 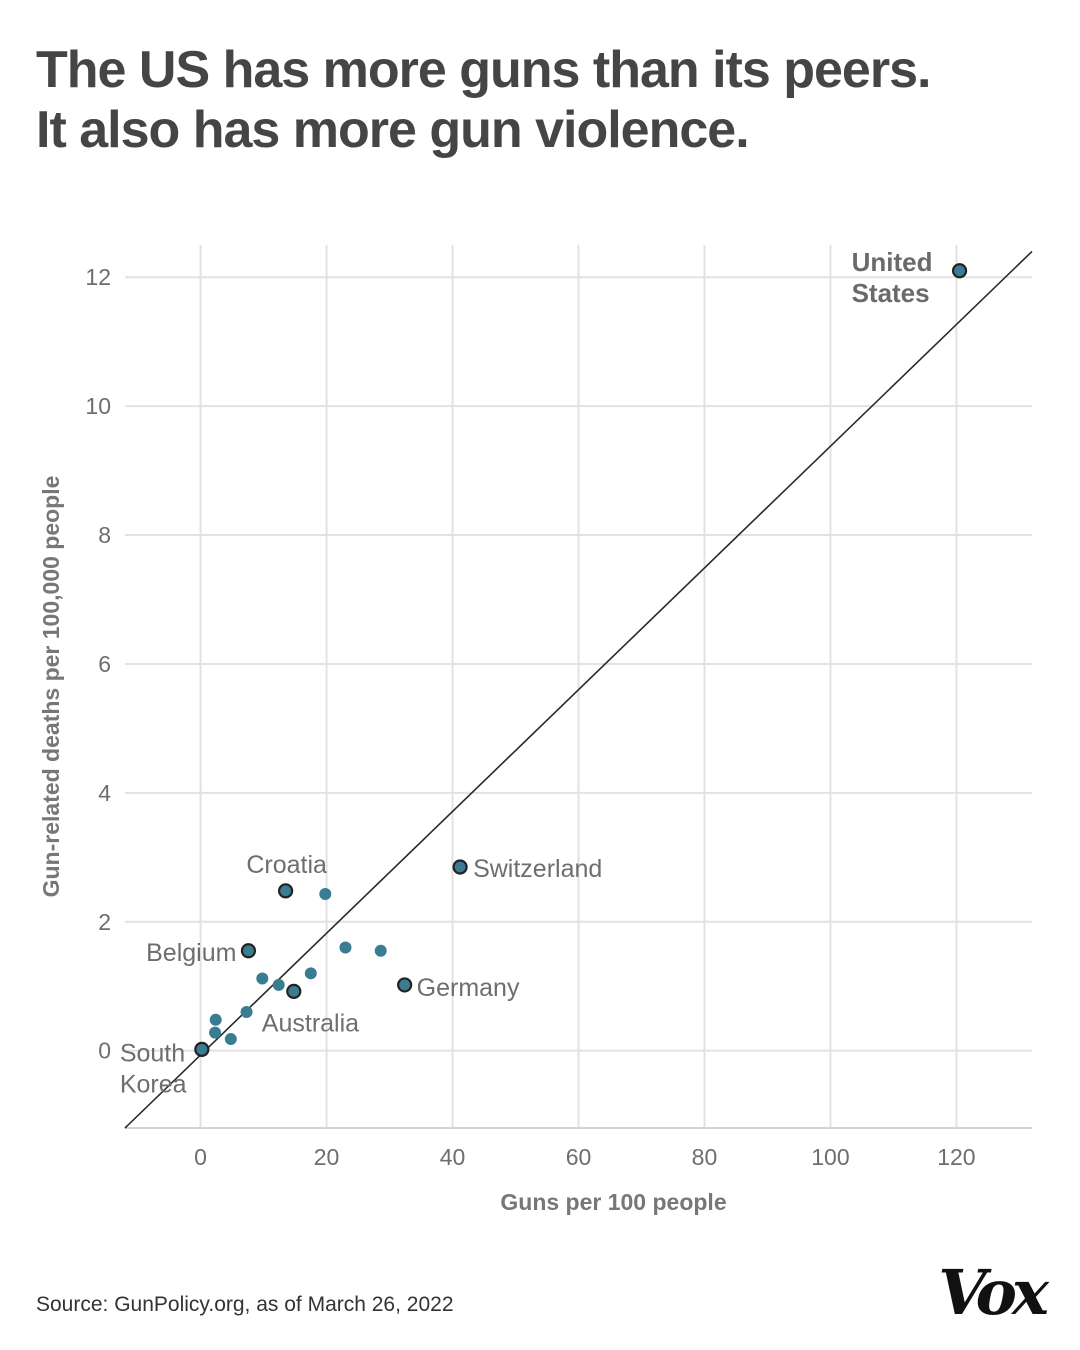 I want to click on data-point-switzerland, so click(x=460, y=867).